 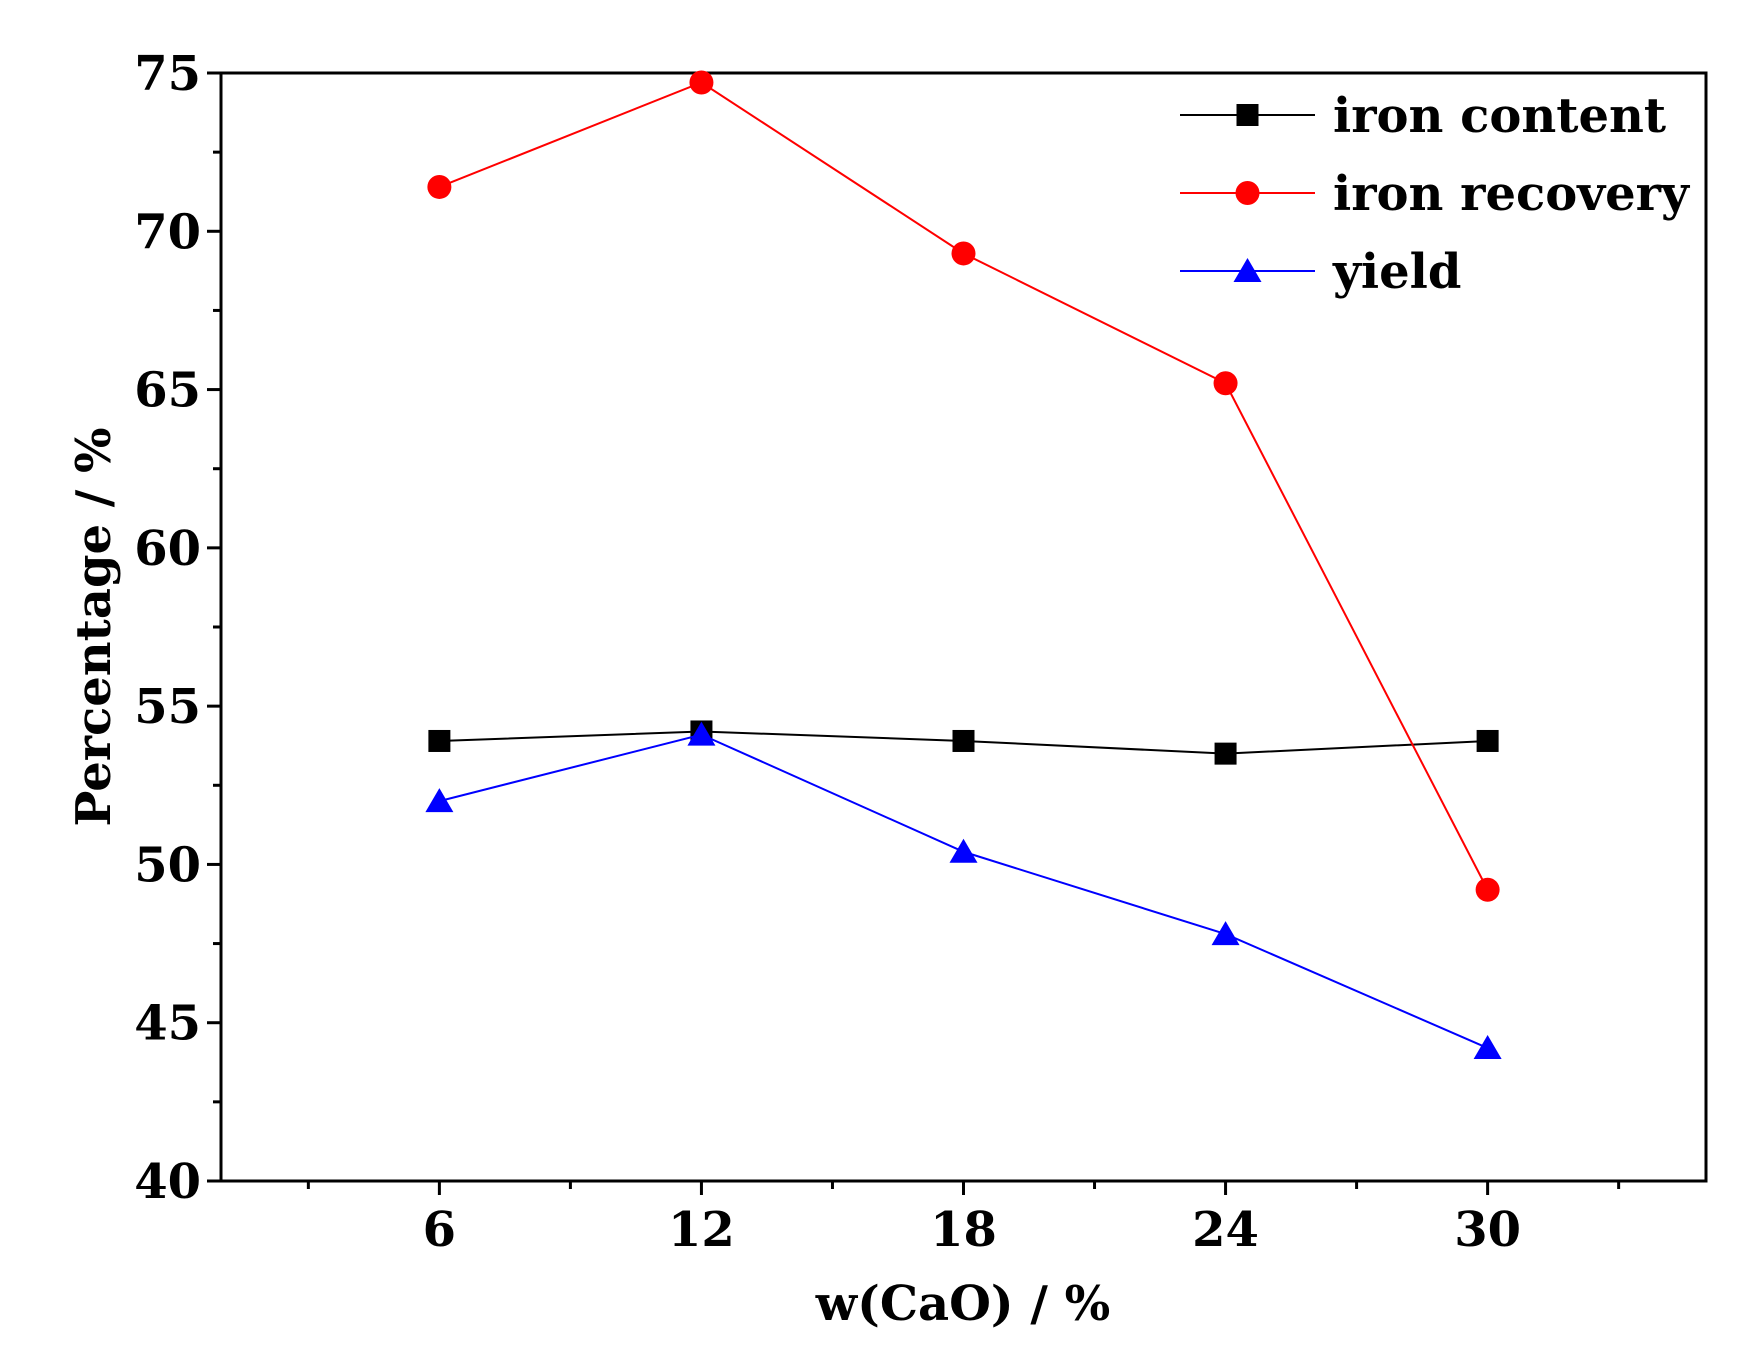 I want to click on y-tick-label: 40, so click(x=167, y=1182).